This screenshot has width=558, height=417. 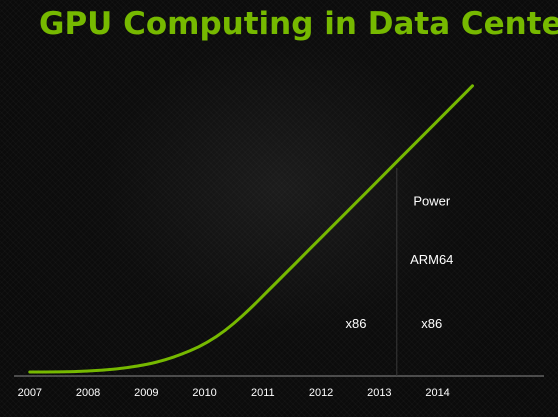 I want to click on x-tick-label: 2007, so click(x=30, y=393).